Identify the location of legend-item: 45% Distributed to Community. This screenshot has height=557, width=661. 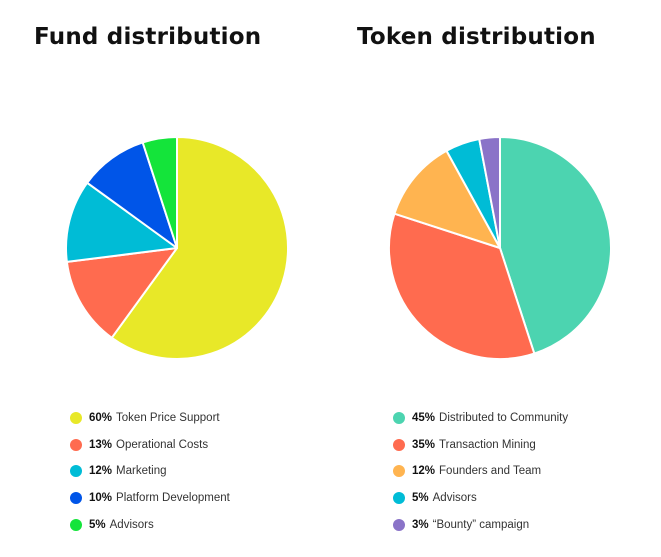
(480, 418).